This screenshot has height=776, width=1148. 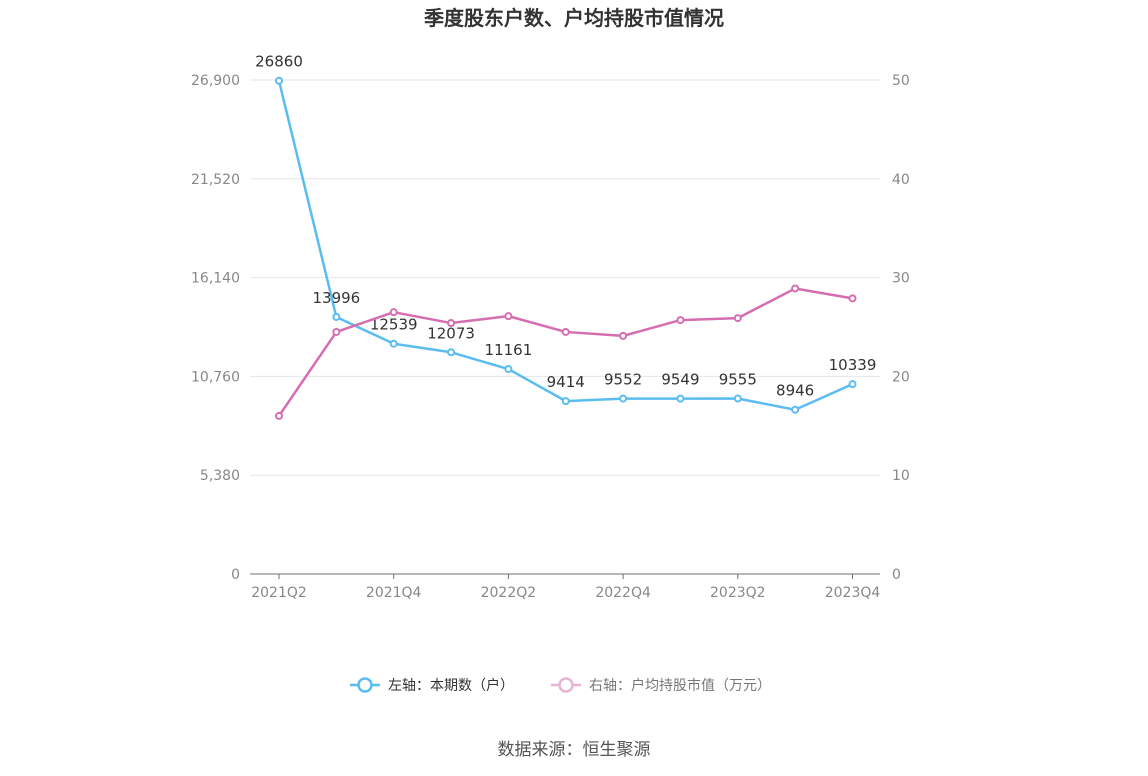 What do you see at coordinates (394, 325) in the screenshot?
I see `data-label: 12539` at bounding box center [394, 325].